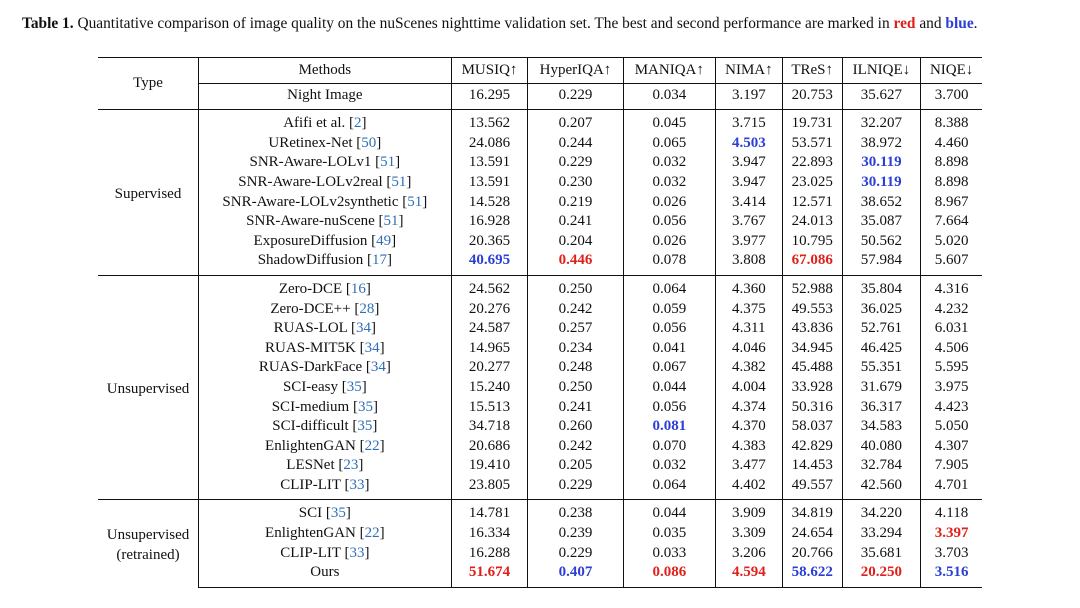  What do you see at coordinates (882, 534) in the screenshot?
I see `value-cell: 33.294` at bounding box center [882, 534].